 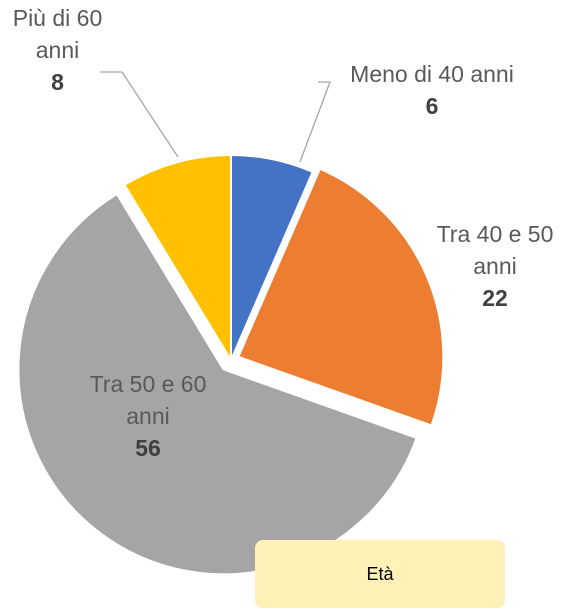 I want to click on value-label: 8, so click(x=57, y=82).